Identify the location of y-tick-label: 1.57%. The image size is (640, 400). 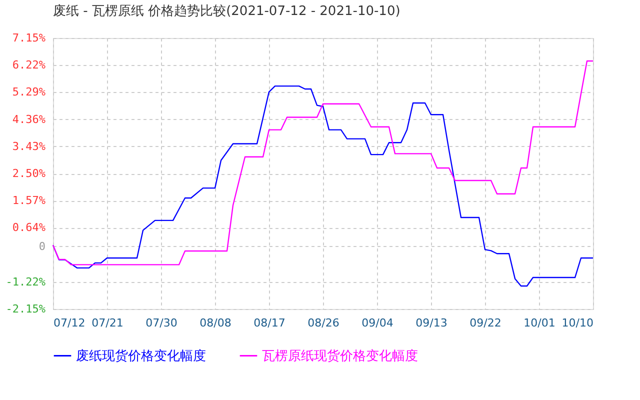
(29, 201).